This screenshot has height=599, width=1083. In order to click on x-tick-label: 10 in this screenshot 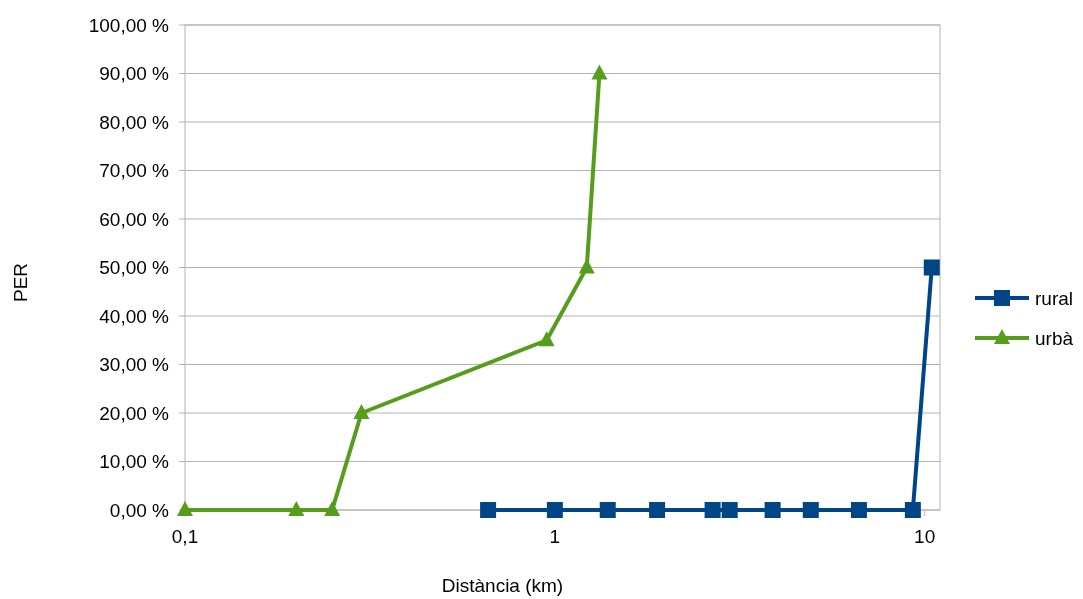, I will do `click(925, 536)`.